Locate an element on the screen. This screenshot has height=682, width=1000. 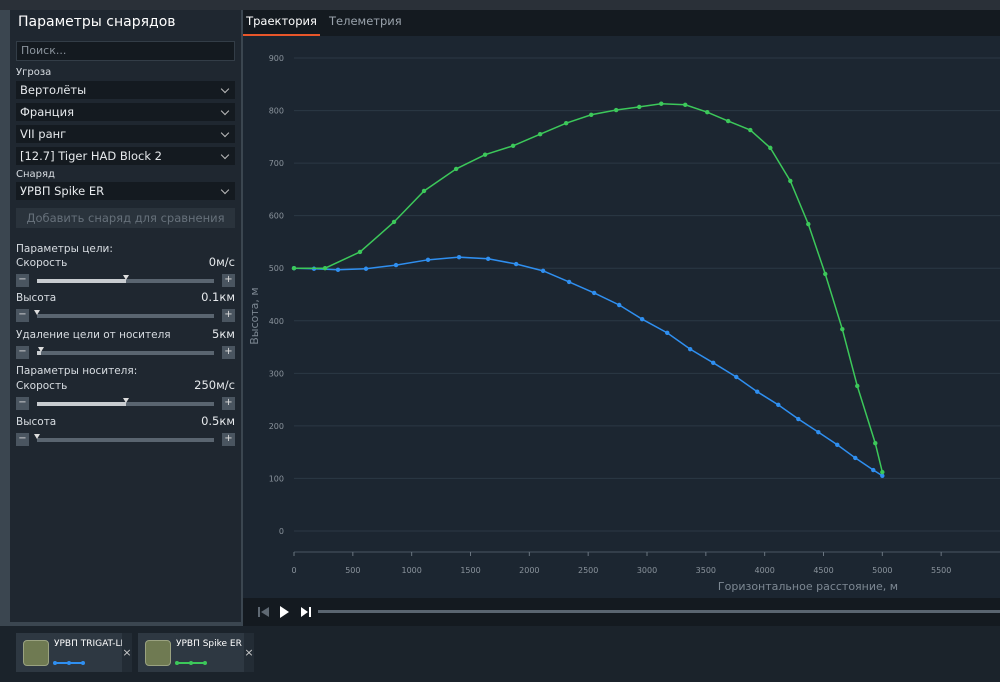
x-axis-label: Горизонтальное расстояние, м is located at coordinates (808, 586).